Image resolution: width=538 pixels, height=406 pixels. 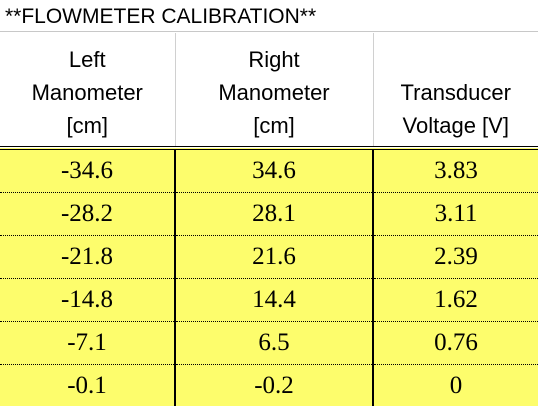 What do you see at coordinates (455, 300) in the screenshot?
I see `data-cell: 1.62` at bounding box center [455, 300].